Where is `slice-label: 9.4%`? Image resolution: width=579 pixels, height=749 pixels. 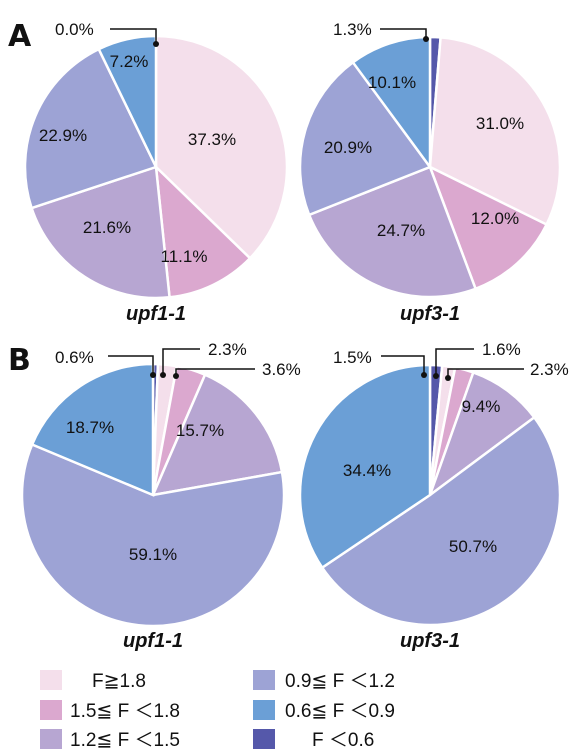
slice-label: 9.4% is located at coordinates (481, 406).